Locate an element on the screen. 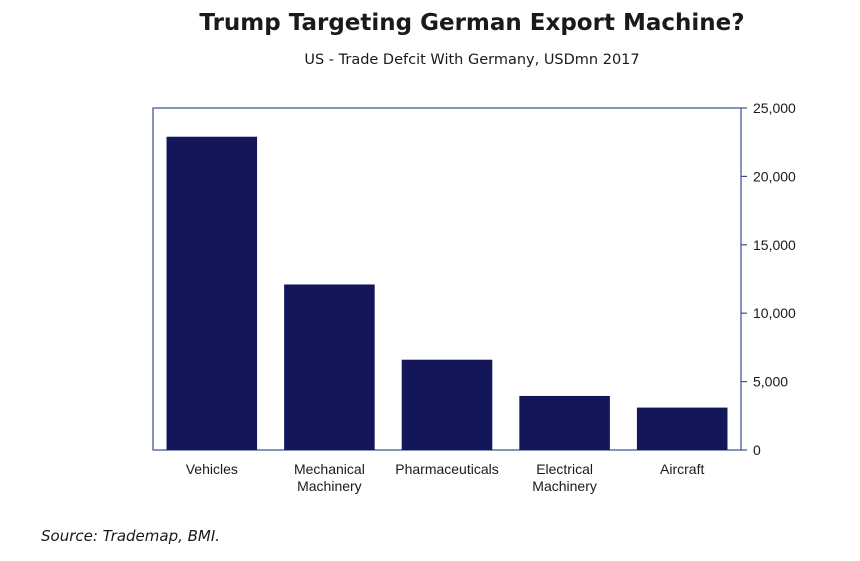 This screenshot has height=561, width=860. y-tick-label: 20,000 is located at coordinates (774, 176).